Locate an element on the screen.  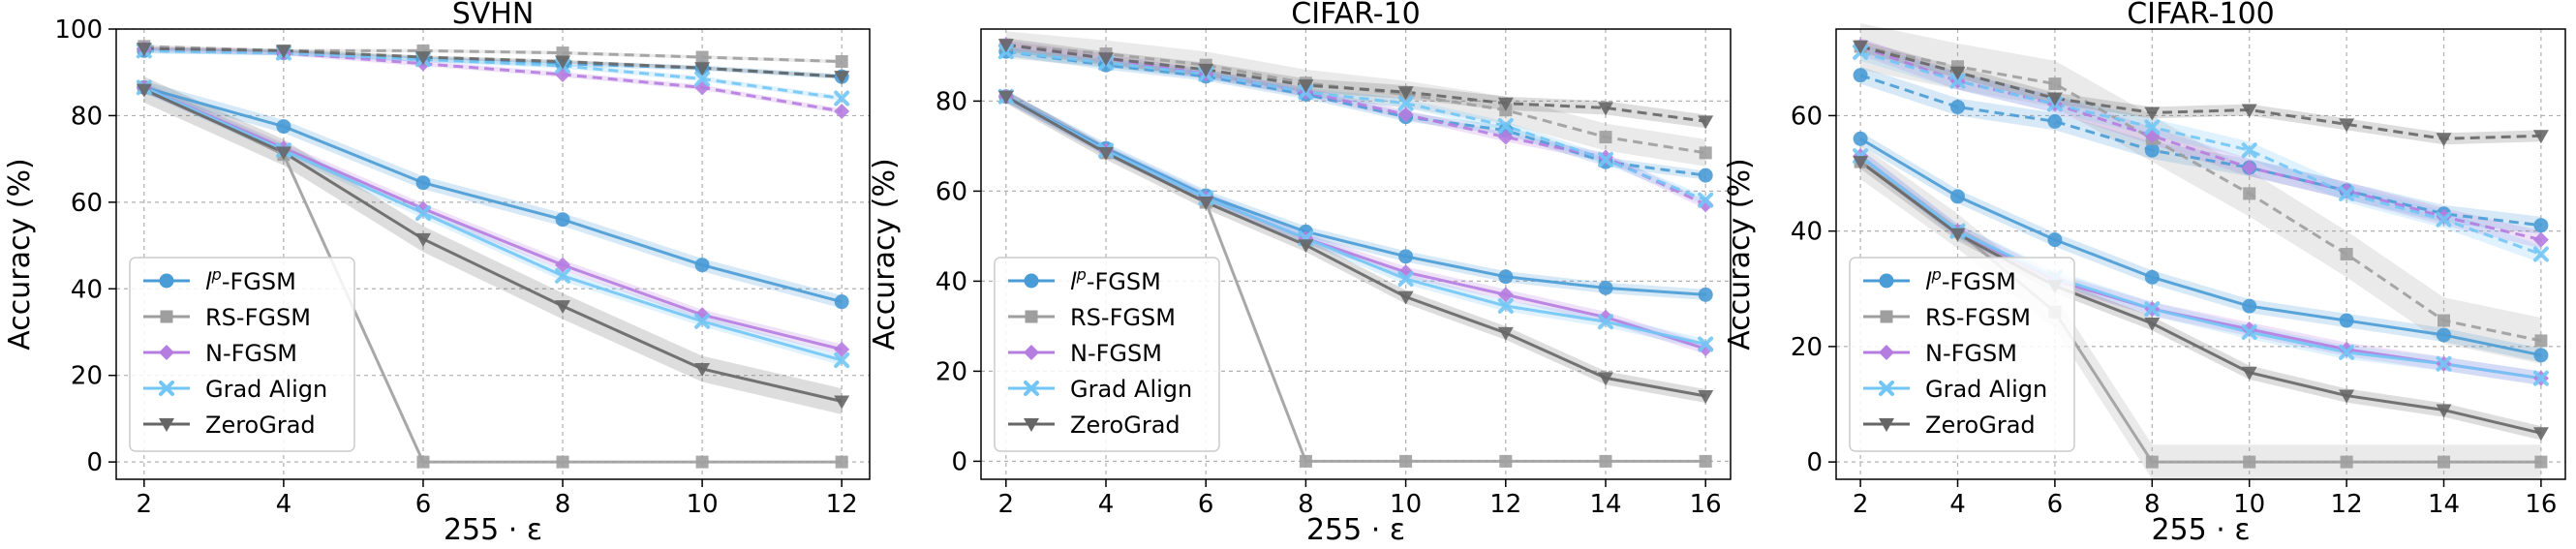
y-tick-label: 60 is located at coordinates (87, 203).